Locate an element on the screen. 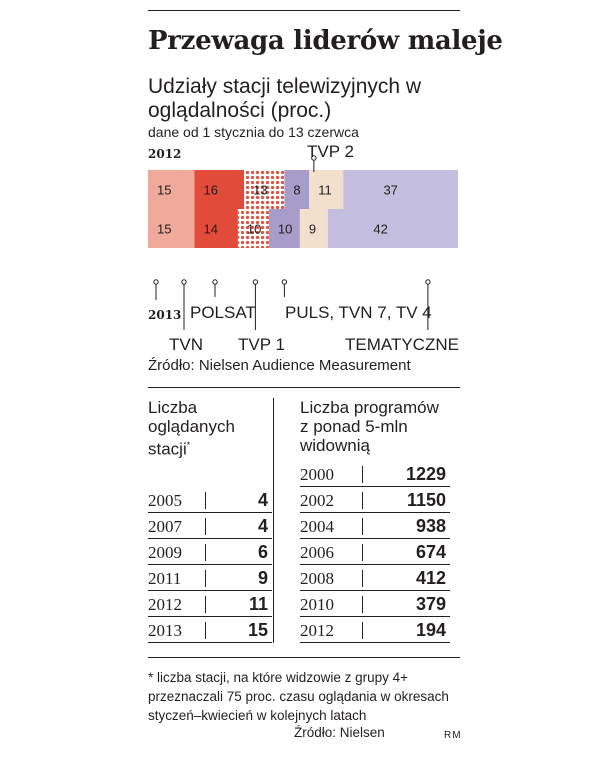 The height and width of the screenshot is (760, 609). table-row: 2011 9 is located at coordinates (210, 579).